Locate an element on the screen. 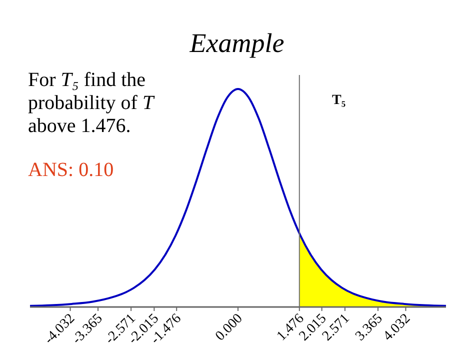 The height and width of the screenshot is (355, 474). text: For T₅ find the probability of T above 1.476. is located at coordinates (91, 103).